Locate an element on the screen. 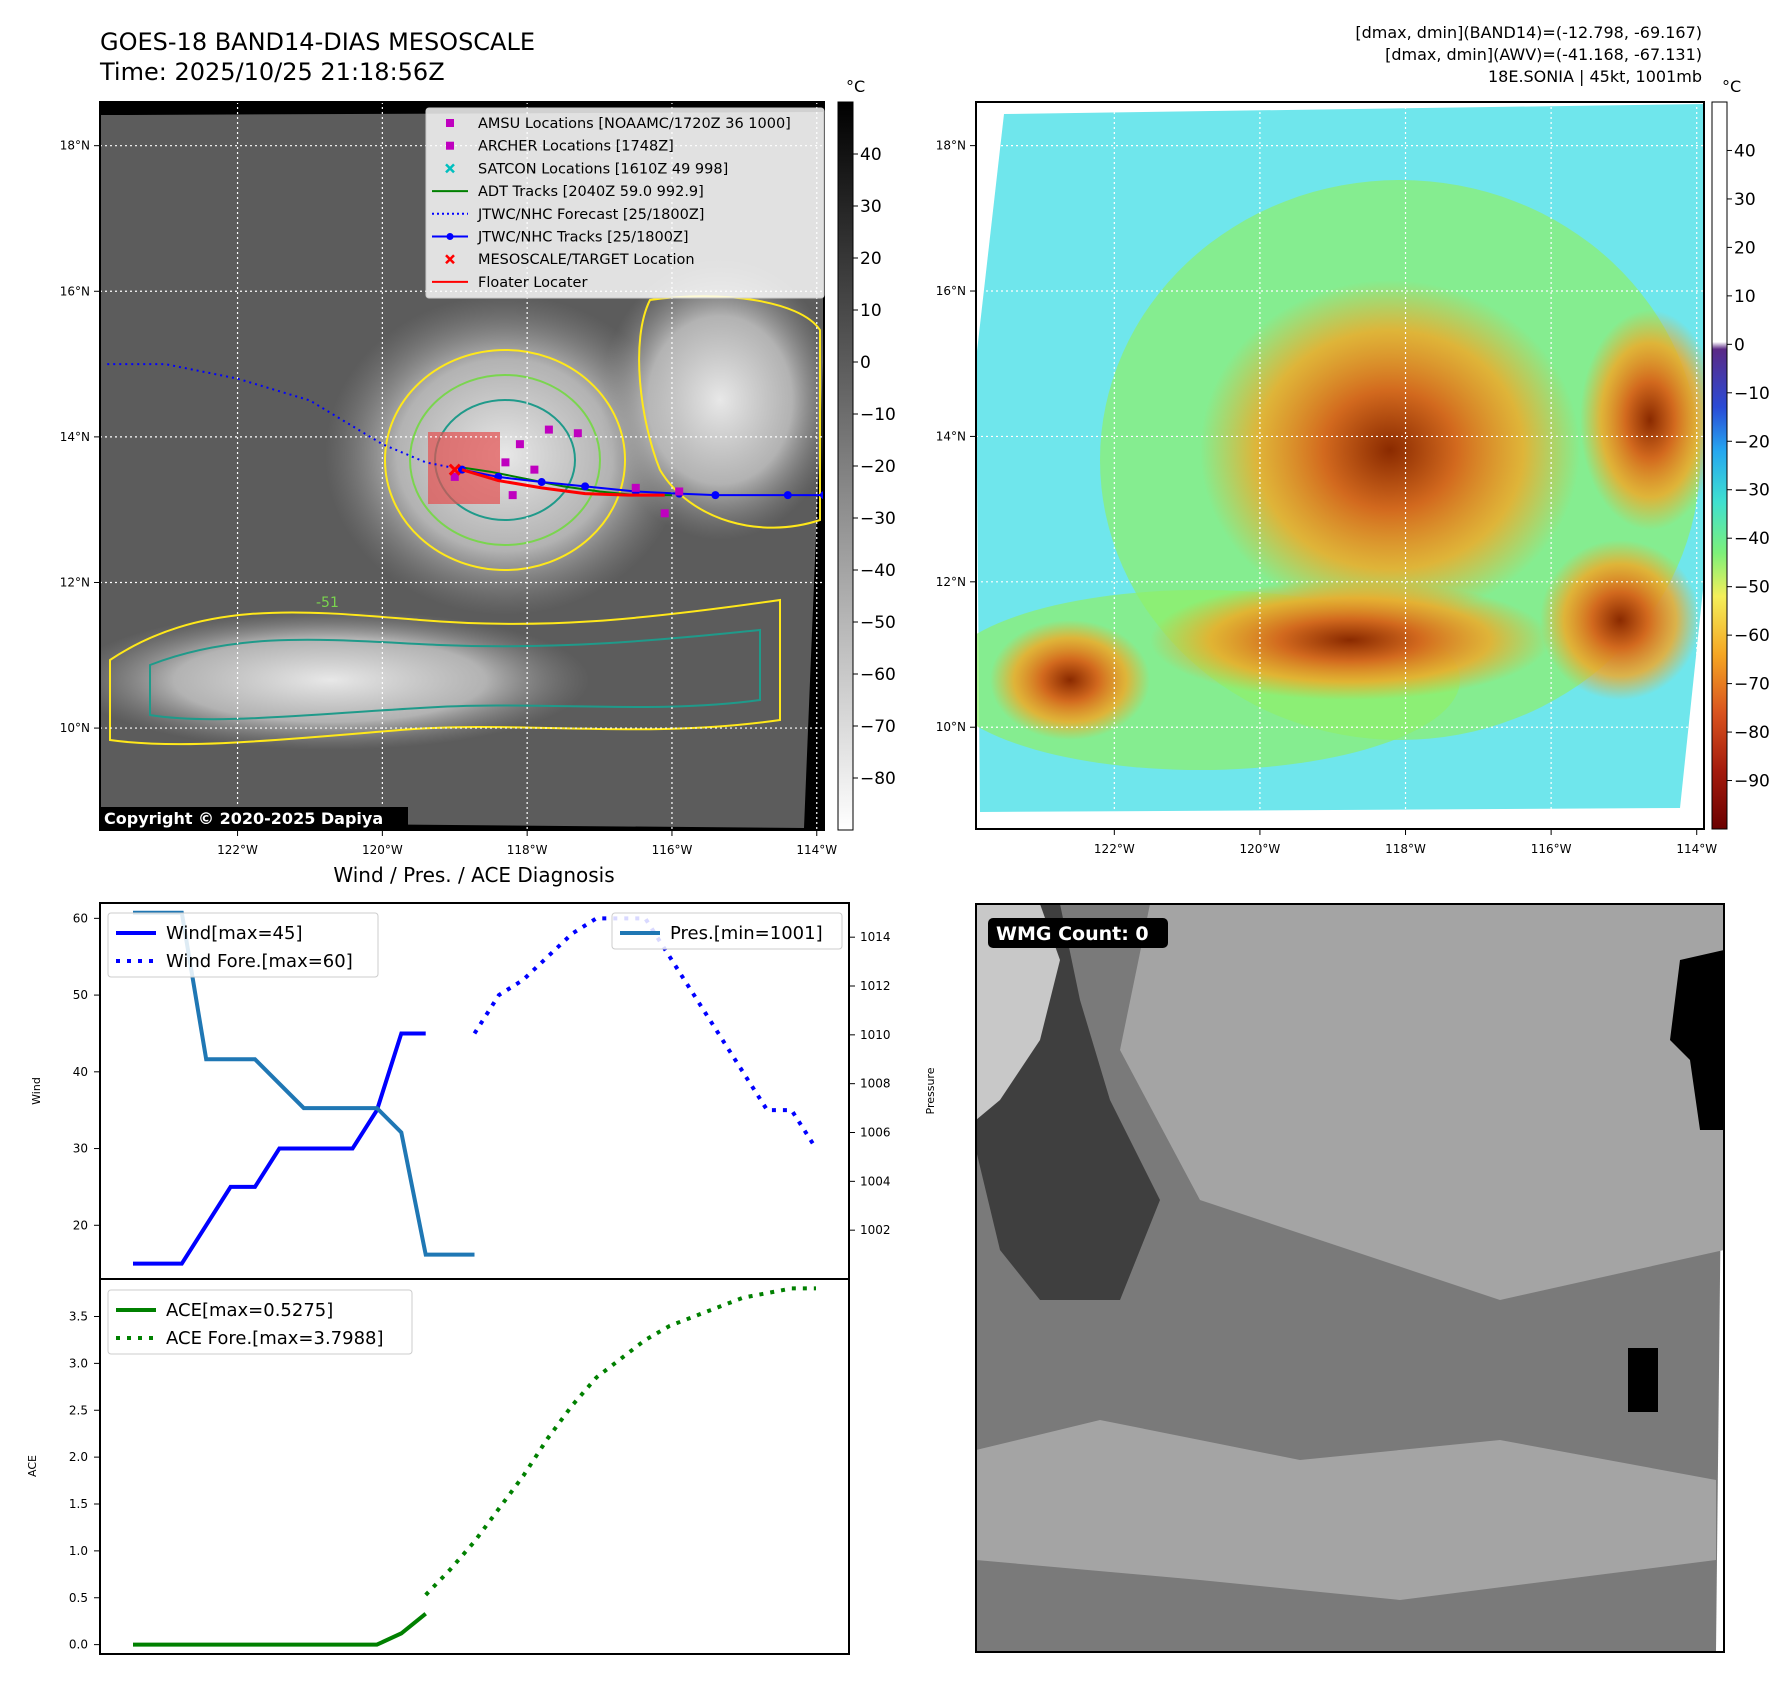  ir-cloud-east is located at coordinates (712, 400).